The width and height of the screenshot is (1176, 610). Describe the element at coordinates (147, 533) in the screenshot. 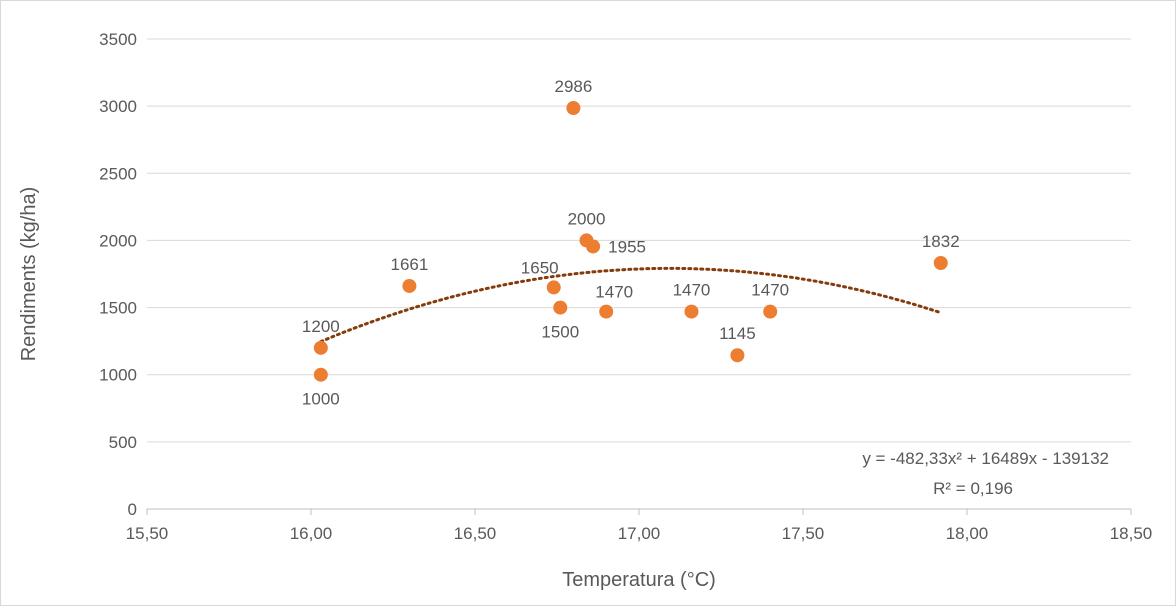

I see `x-tick-label: 15,50` at that location.